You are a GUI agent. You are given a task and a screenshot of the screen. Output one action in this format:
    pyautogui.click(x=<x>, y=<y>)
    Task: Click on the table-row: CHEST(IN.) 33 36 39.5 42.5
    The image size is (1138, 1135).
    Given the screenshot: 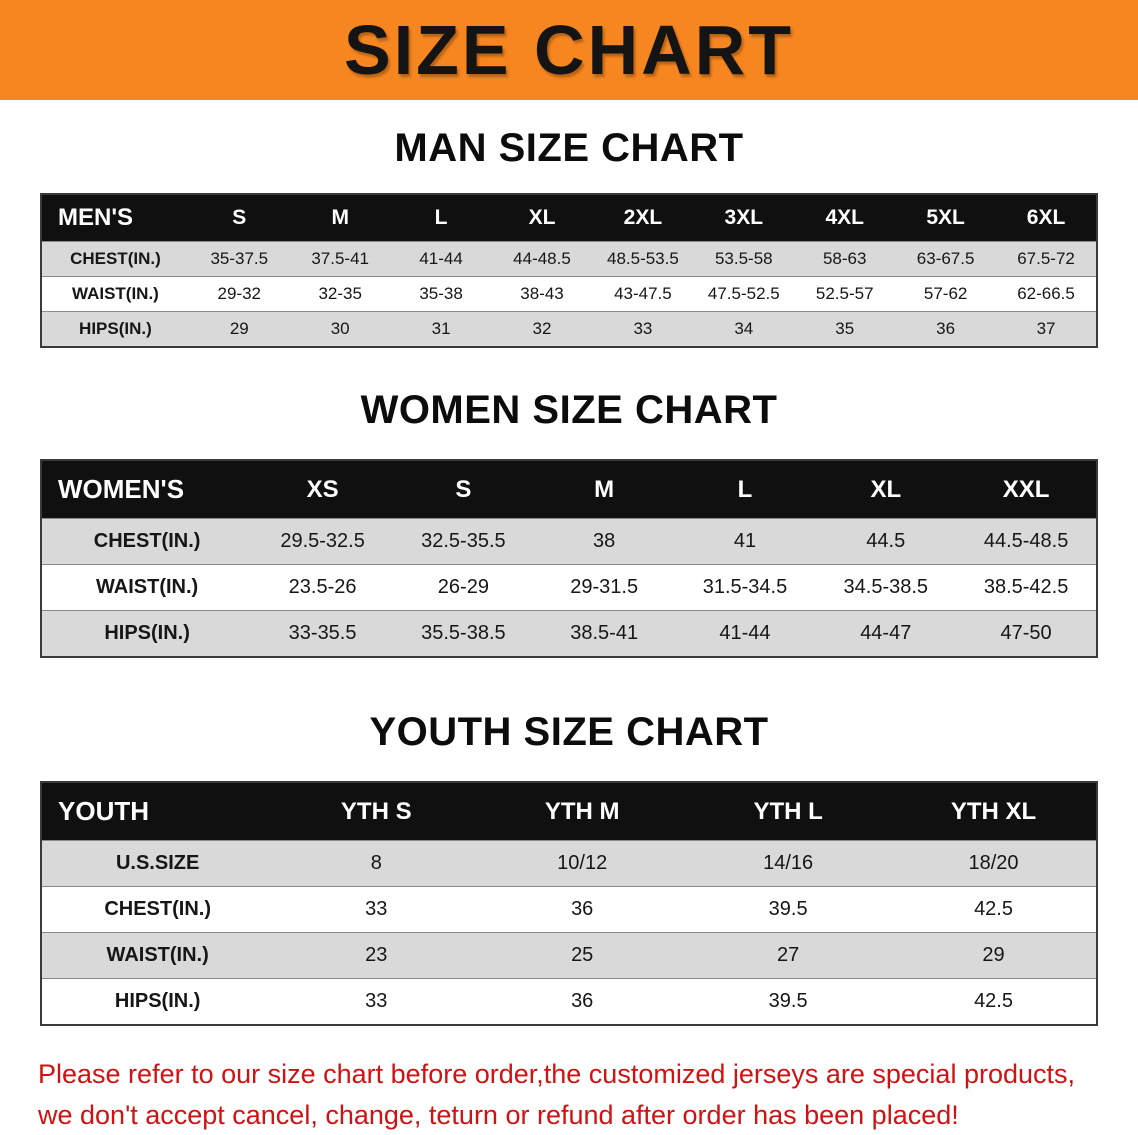 What is the action you would take?
    pyautogui.click(x=569, y=909)
    